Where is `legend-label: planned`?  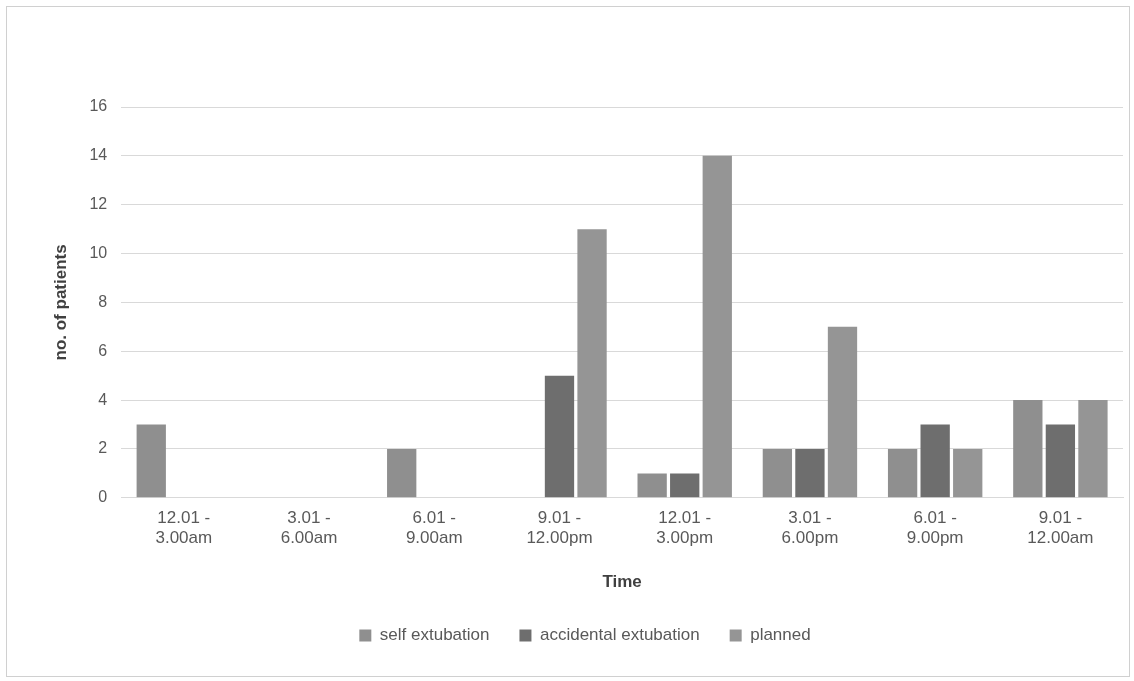
legend-label: planned is located at coordinates (780, 635).